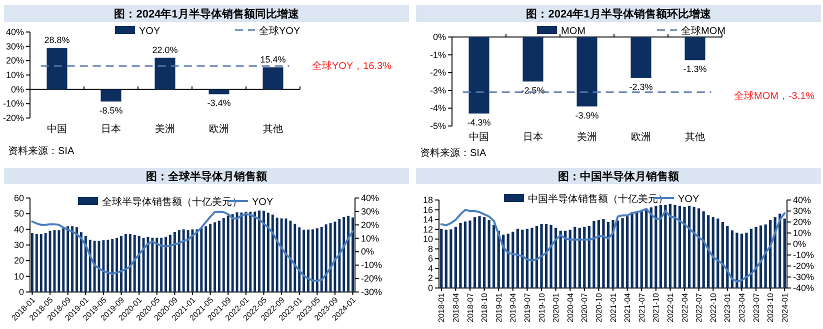 The height and width of the screenshot is (329, 823). I want to click on y-tick-label: 40%, so click(15, 32).